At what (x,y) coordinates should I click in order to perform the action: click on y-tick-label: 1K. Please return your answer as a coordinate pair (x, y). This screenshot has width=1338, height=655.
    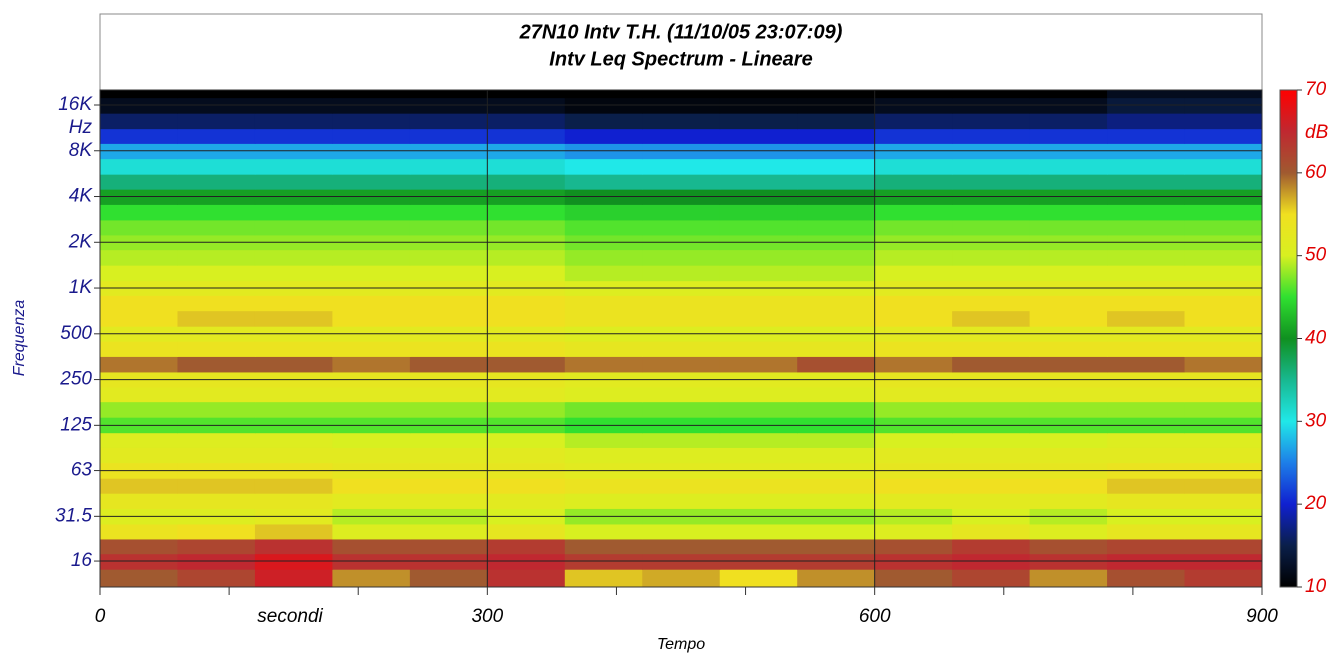
    Looking at the image, I should click on (81, 287).